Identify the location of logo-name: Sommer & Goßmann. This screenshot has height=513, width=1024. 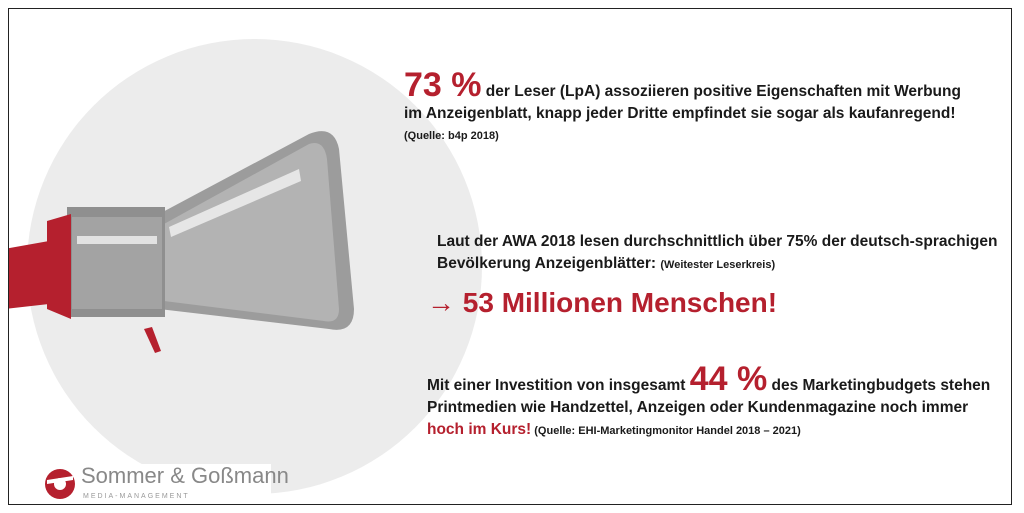
(185, 475).